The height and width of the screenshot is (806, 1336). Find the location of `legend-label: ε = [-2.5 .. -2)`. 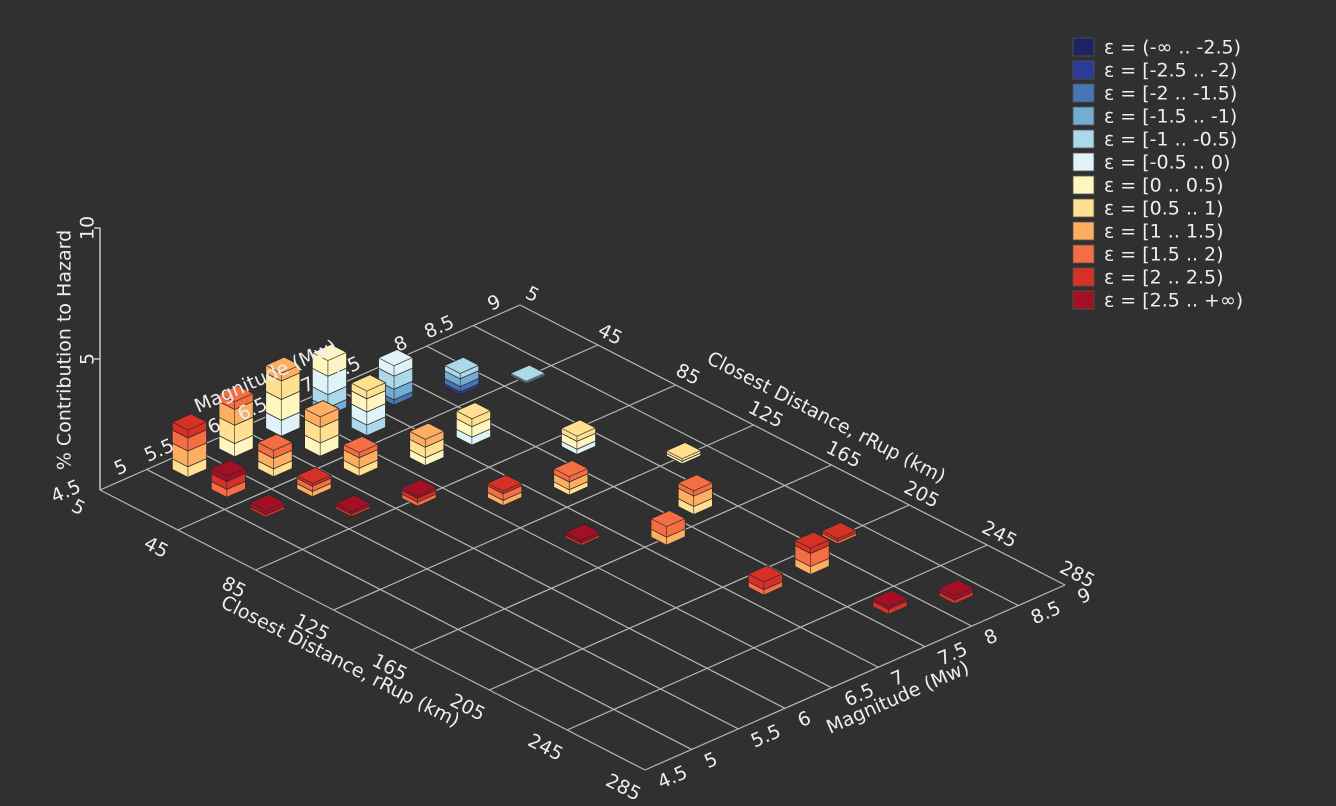

legend-label: ε = [-2.5 .. -2) is located at coordinates (1170, 71).